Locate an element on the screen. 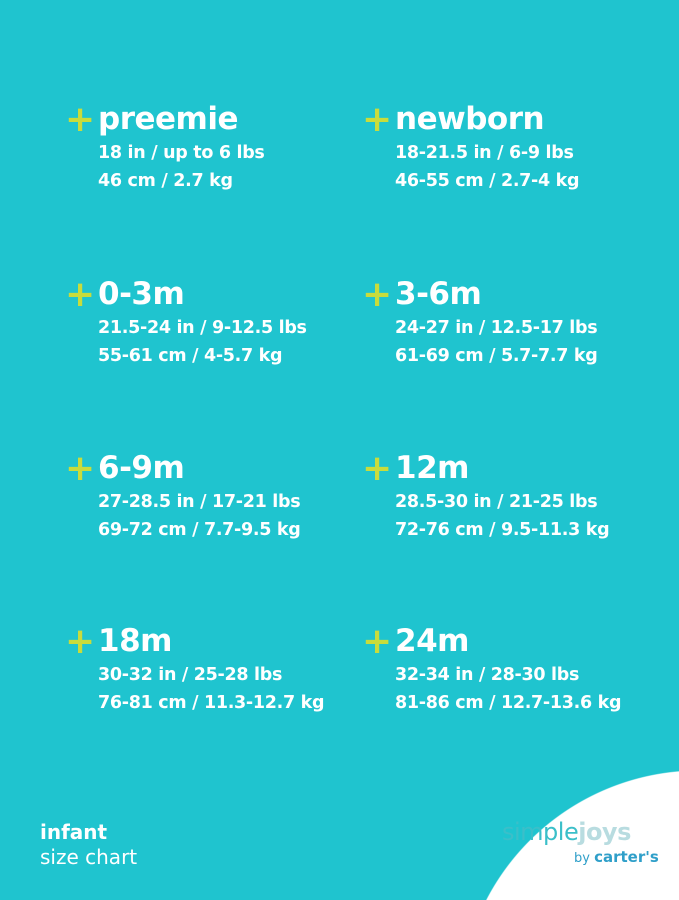 The width and height of the screenshot is (679, 900). size-imperial: 32-34 in / 28-30 lbs is located at coordinates (487, 675).